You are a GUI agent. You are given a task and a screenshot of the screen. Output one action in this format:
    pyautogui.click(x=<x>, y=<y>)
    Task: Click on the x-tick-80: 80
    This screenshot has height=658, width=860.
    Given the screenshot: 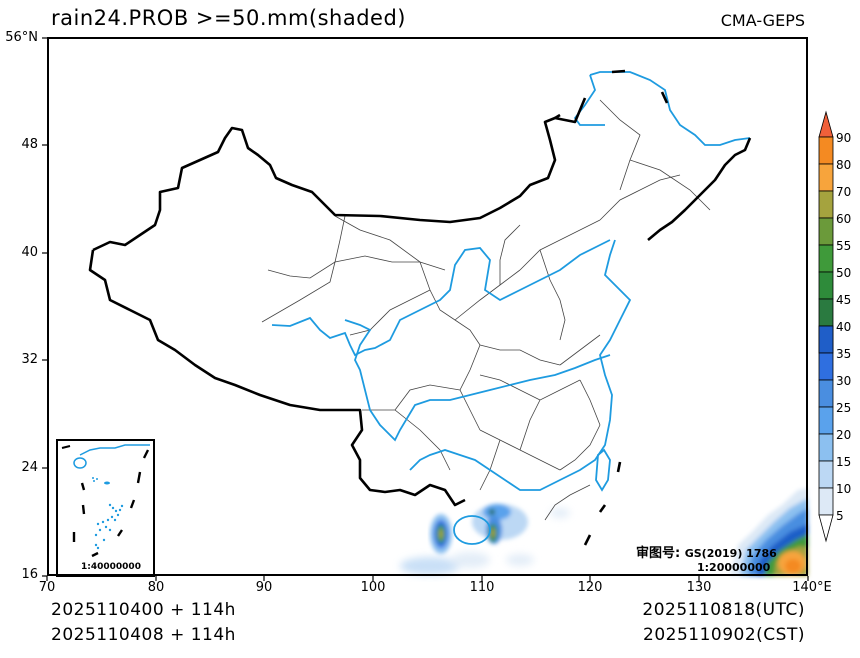 What is the action you would take?
    pyautogui.click(x=156, y=587)
    